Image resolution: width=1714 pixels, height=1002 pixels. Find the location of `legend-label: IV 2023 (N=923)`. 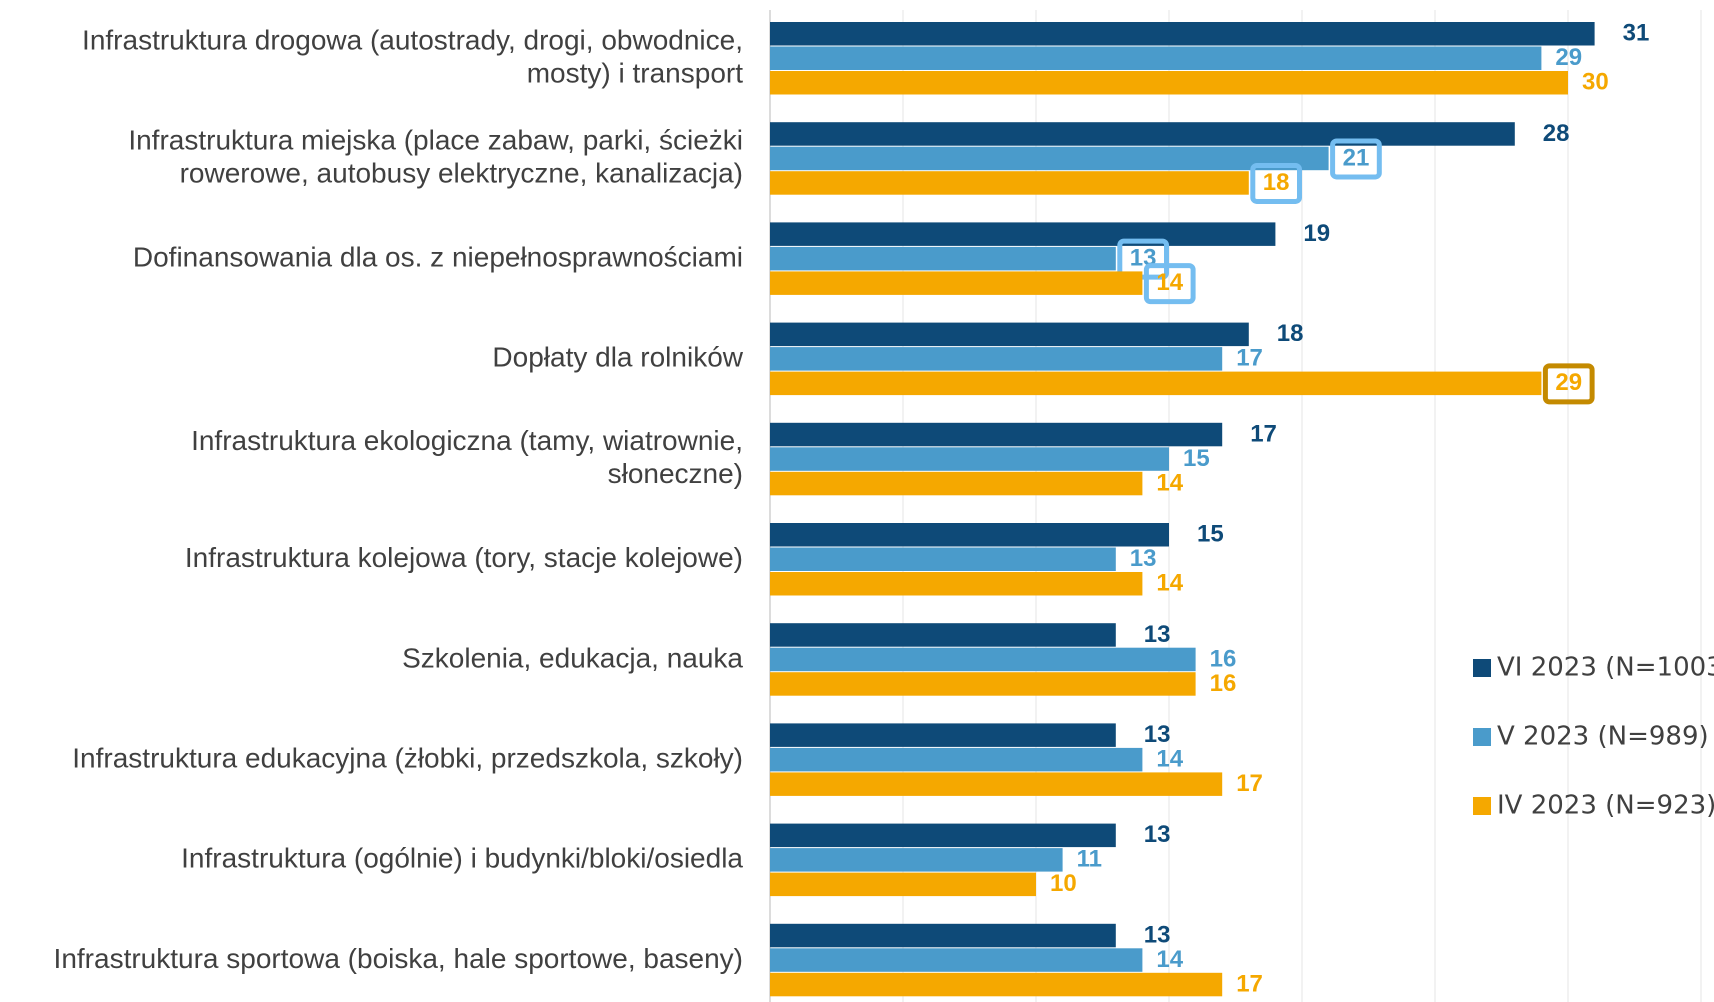

legend-label: IV 2023 (N=923) is located at coordinates (1605, 806).